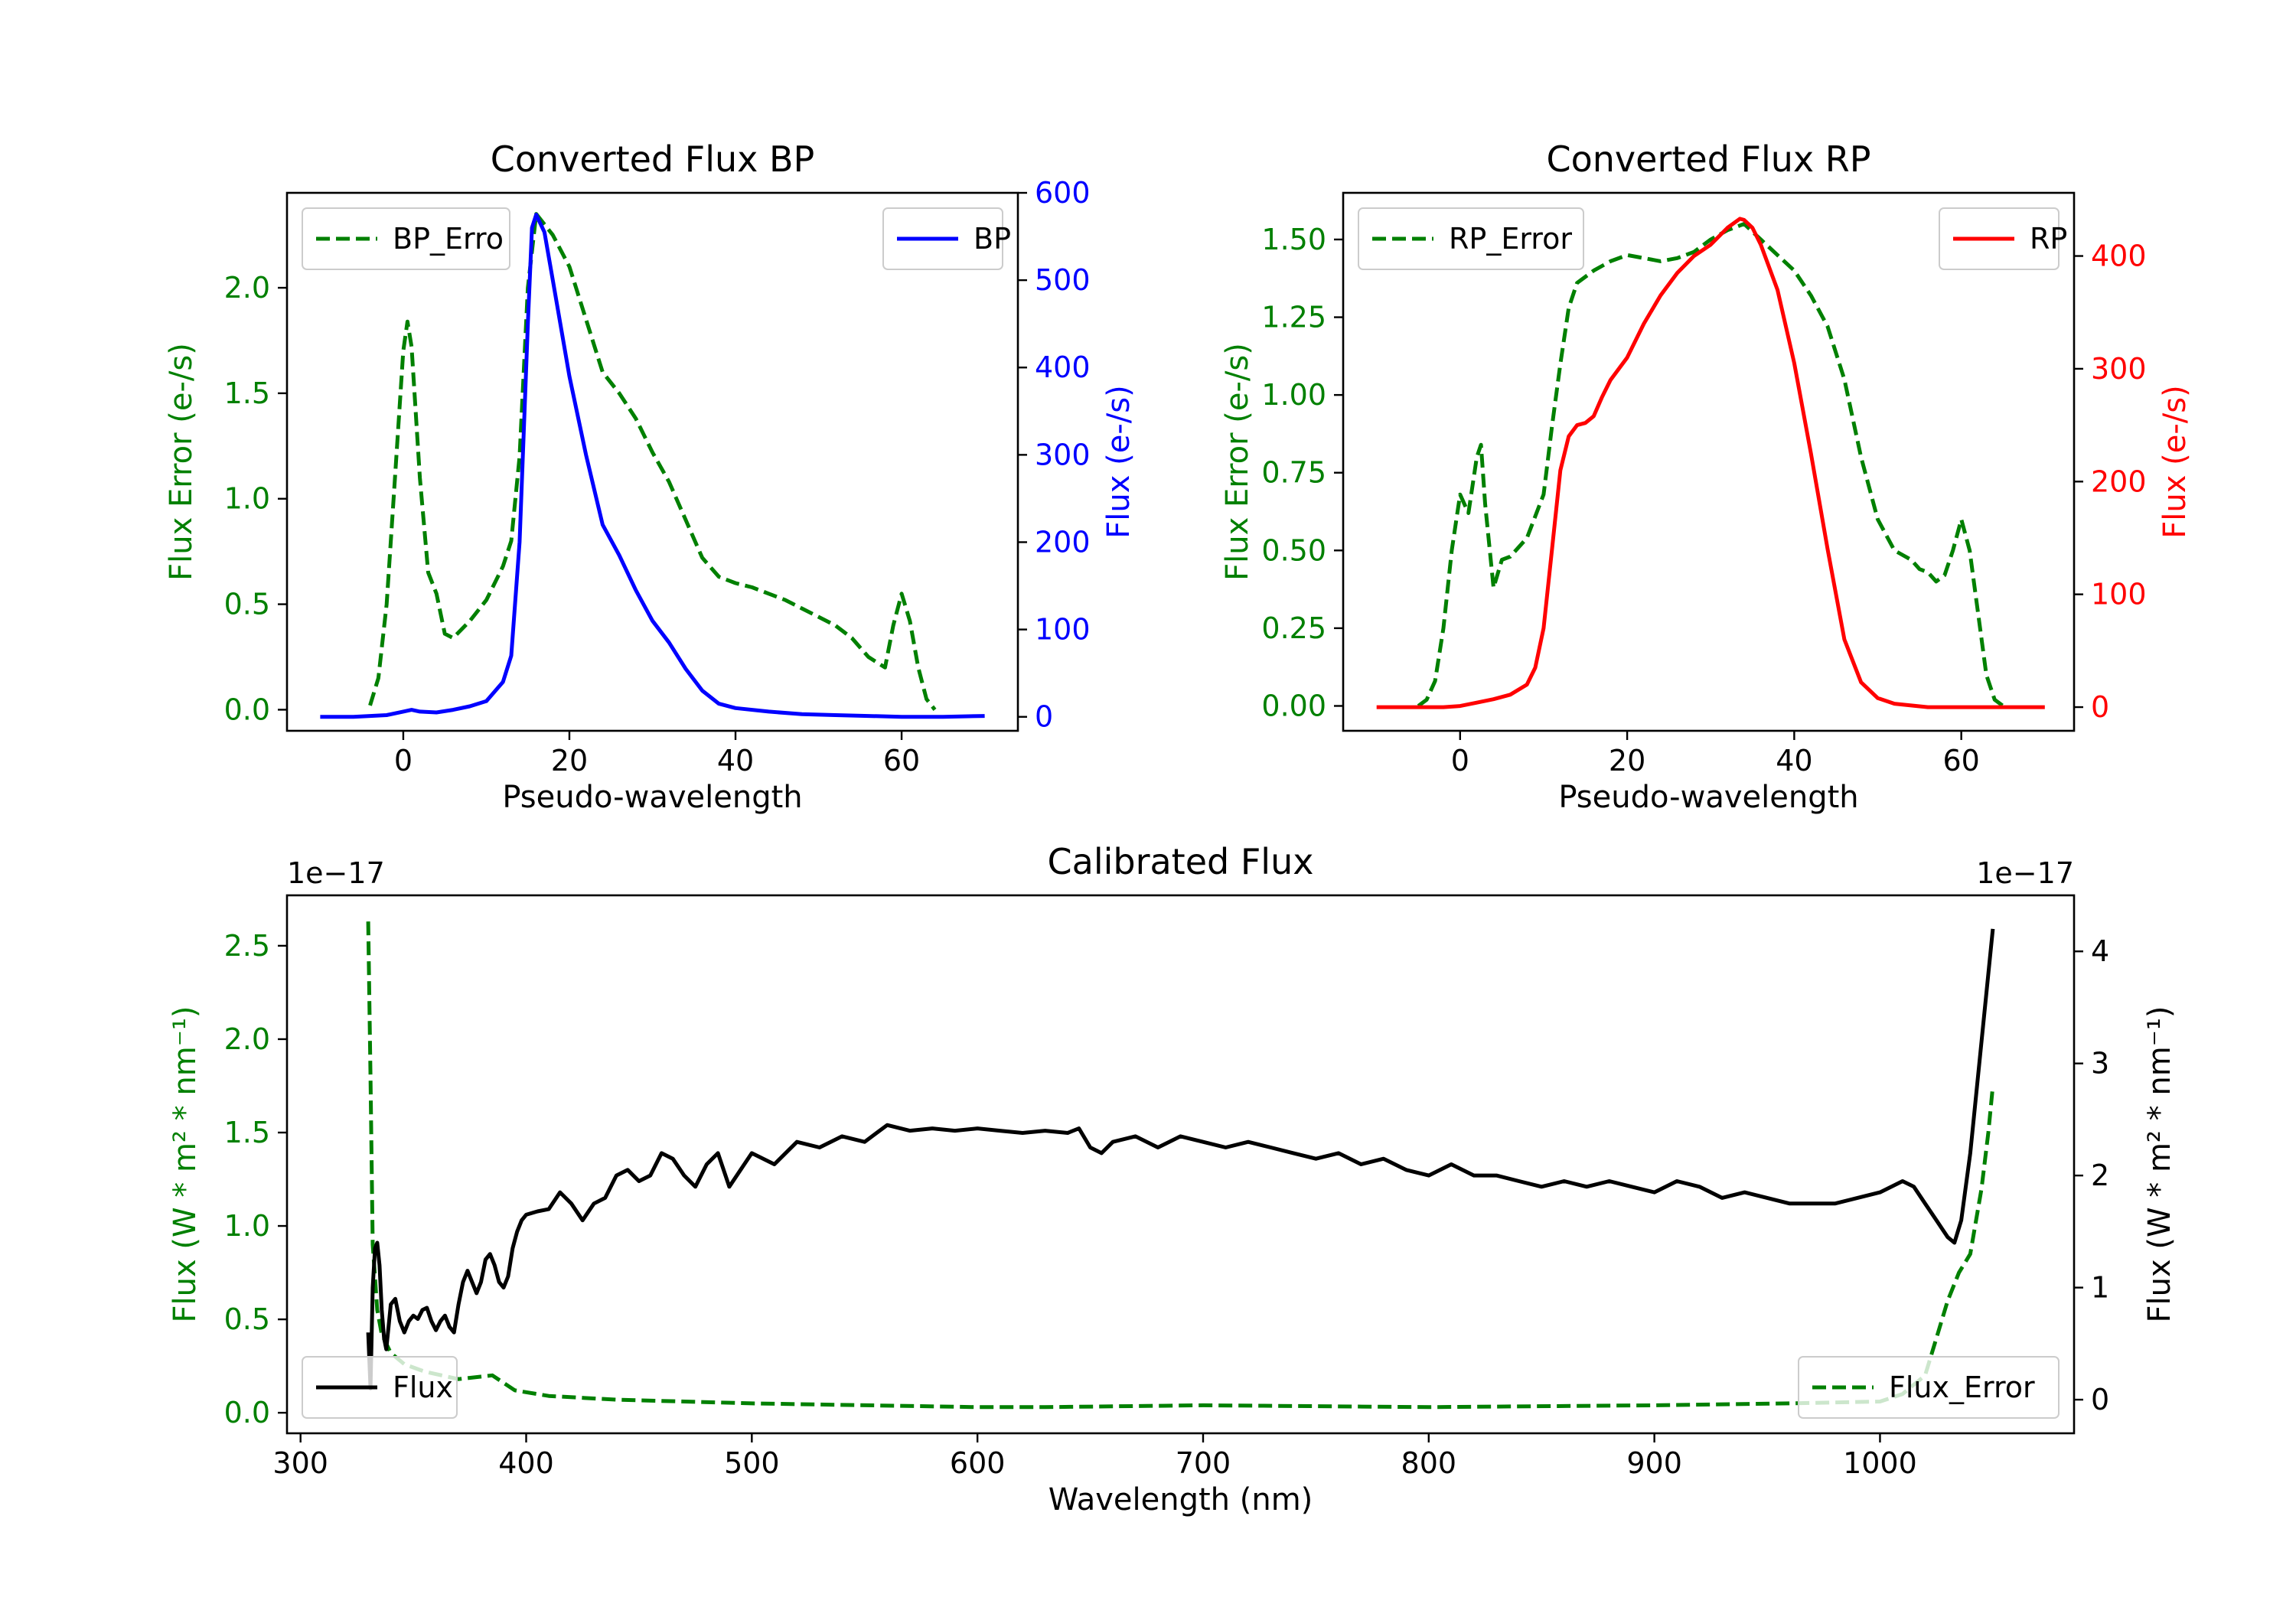 The image size is (2296, 1607). I want to click on legend-label: BP_Erro, so click(448, 239).